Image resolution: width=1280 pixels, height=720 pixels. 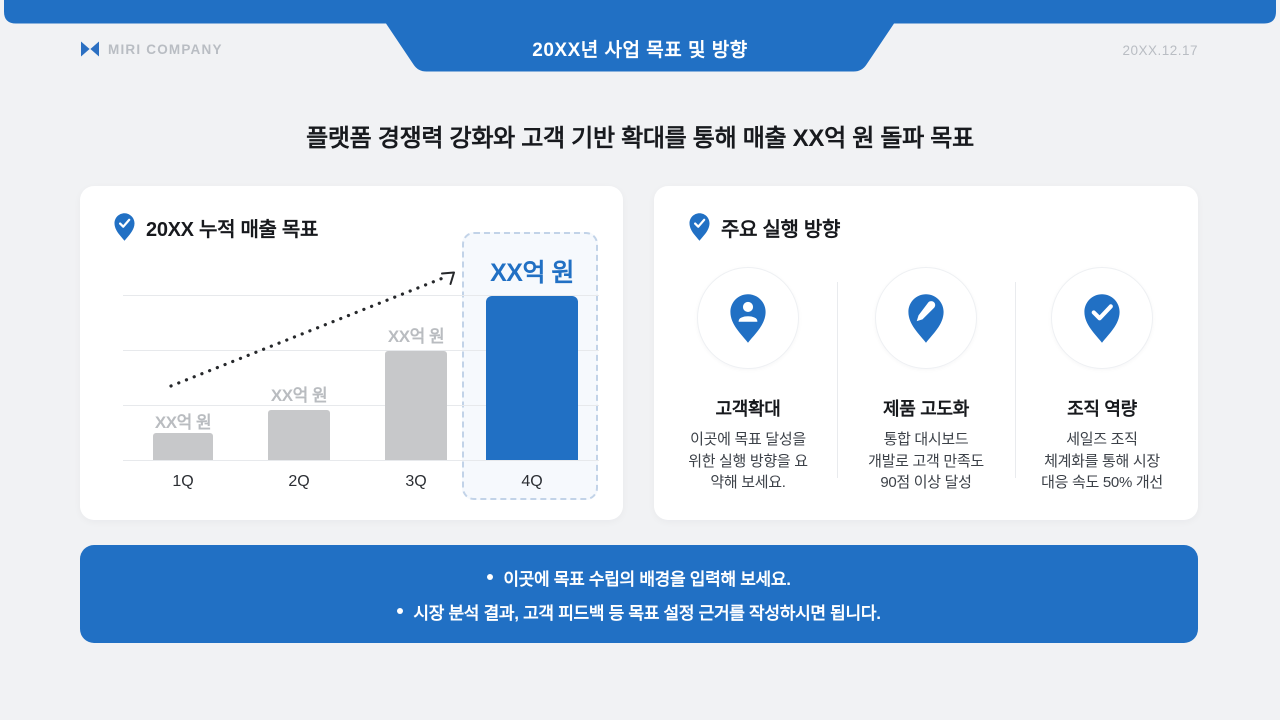 I want to click on top-banner-shape, so click(x=640, y=36).